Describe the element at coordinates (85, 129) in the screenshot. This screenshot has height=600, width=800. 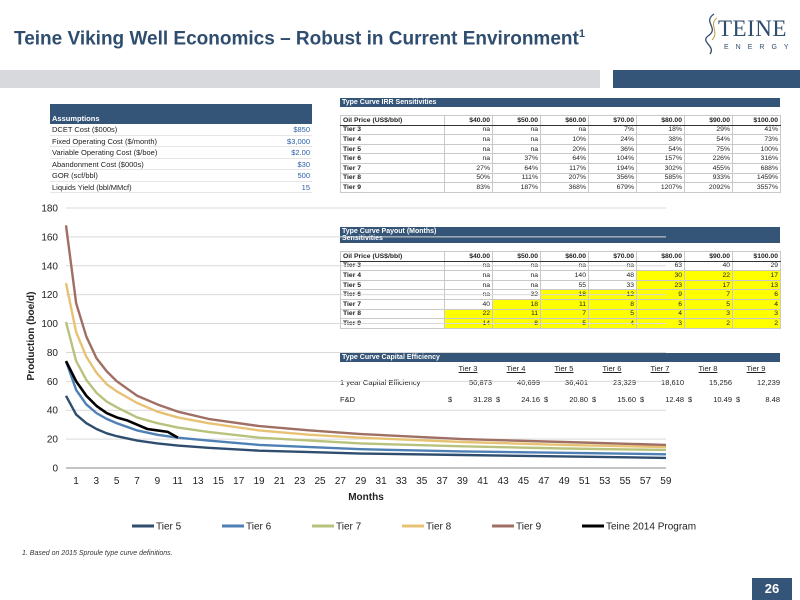
I see `assumption-label: DCET Cost ($000s)` at that location.